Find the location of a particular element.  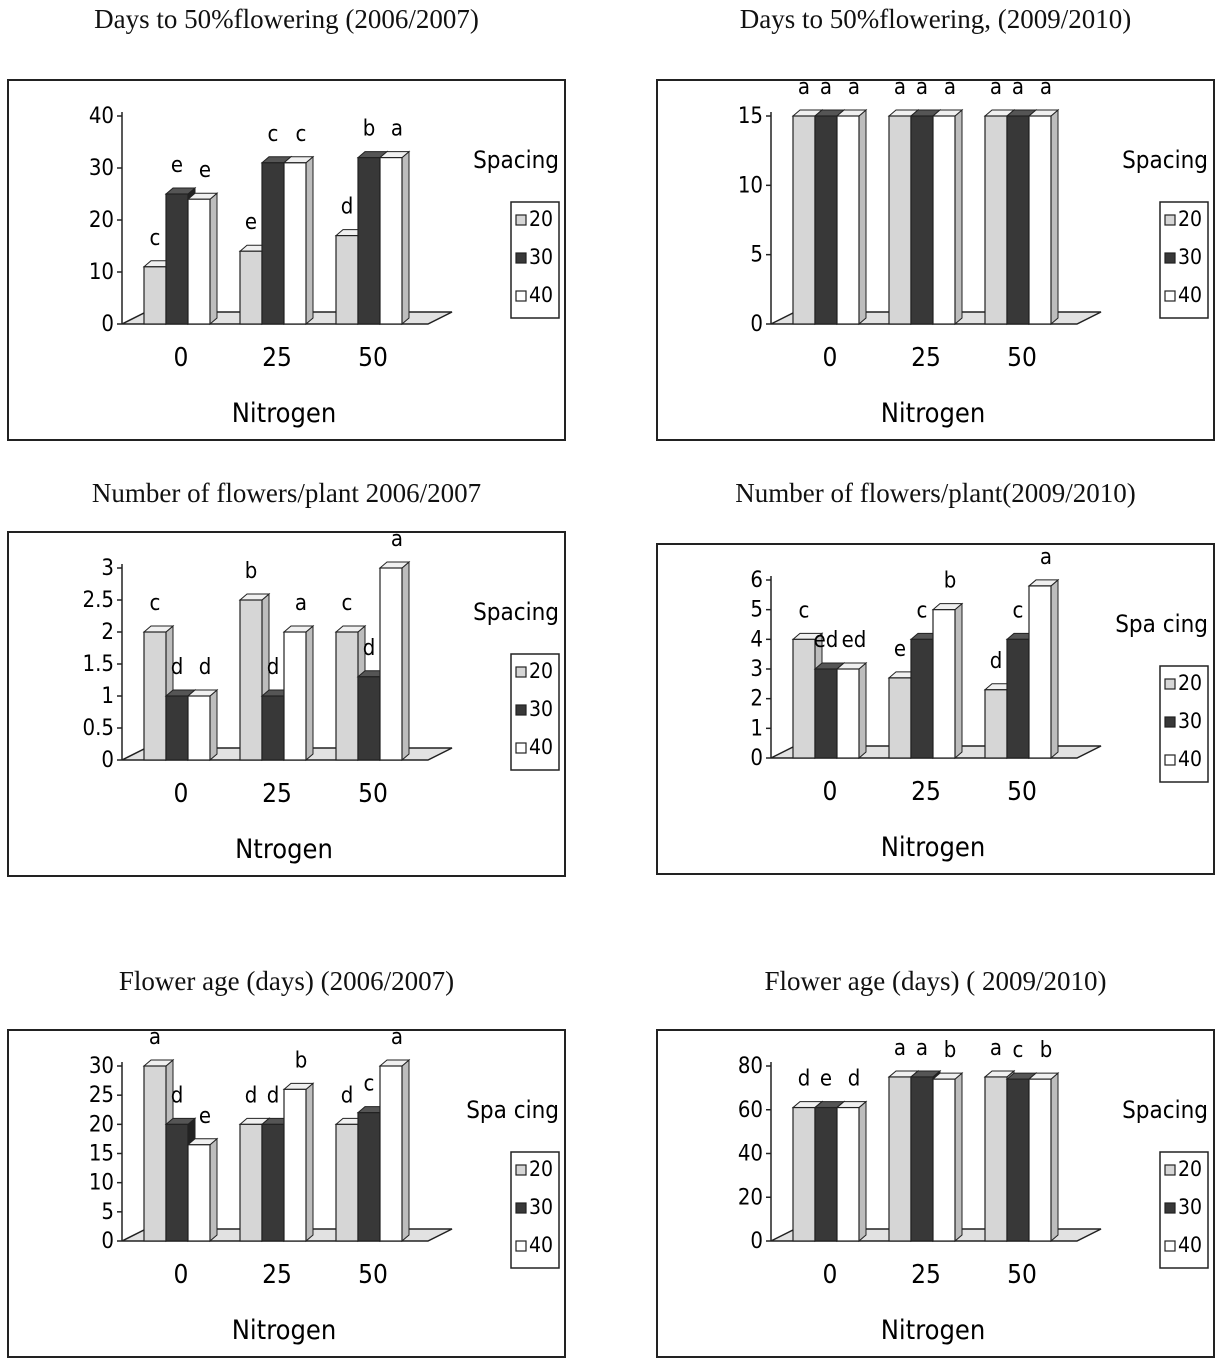

y-tick-label: 4 is located at coordinates (756, 639).